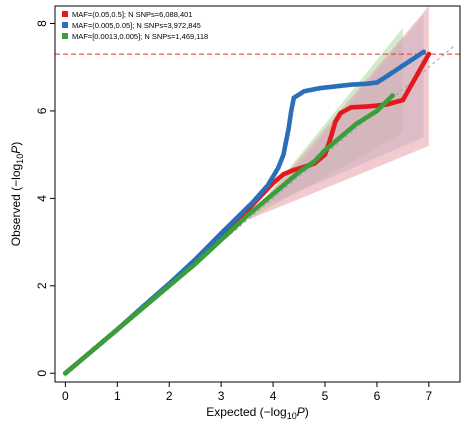  What do you see at coordinates (65, 396) in the screenshot?
I see `x-tick-label: 0` at bounding box center [65, 396].